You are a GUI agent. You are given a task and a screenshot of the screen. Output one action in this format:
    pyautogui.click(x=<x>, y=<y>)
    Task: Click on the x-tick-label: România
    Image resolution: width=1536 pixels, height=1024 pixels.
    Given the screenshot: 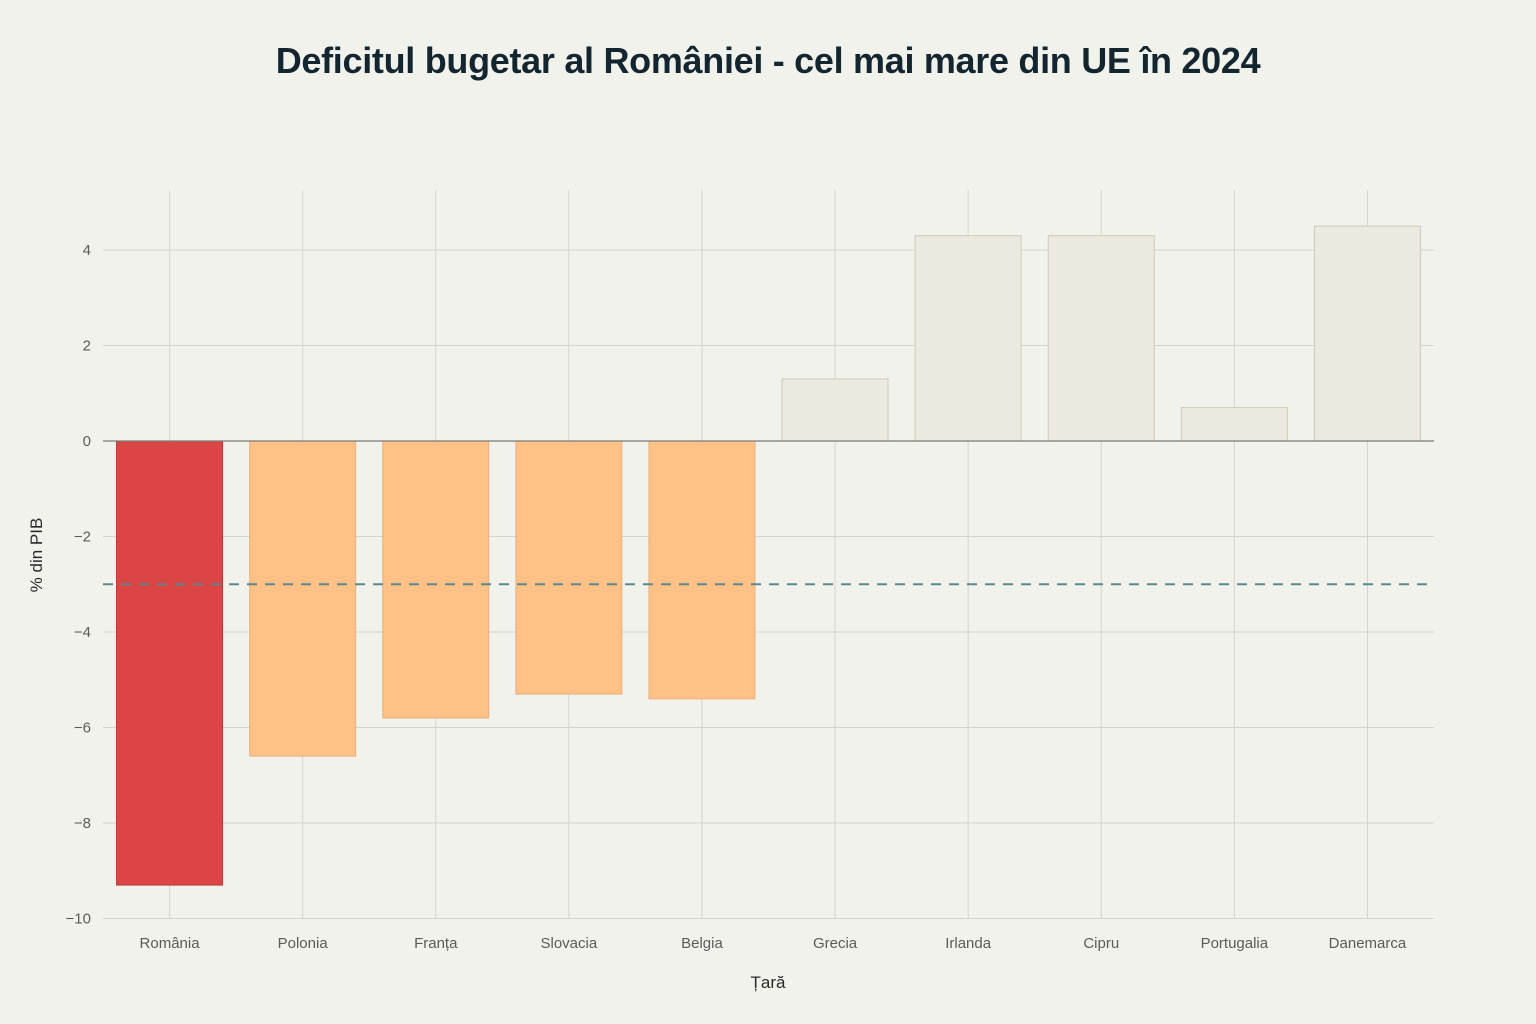 What is the action you would take?
    pyautogui.click(x=170, y=943)
    